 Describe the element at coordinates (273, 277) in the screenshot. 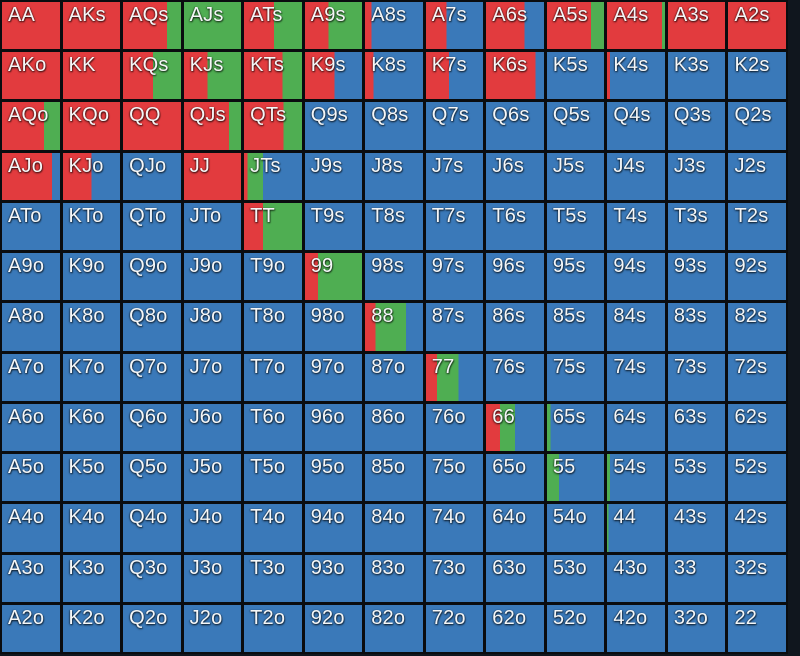

I see `hand-cell-T9o: T9o` at that location.